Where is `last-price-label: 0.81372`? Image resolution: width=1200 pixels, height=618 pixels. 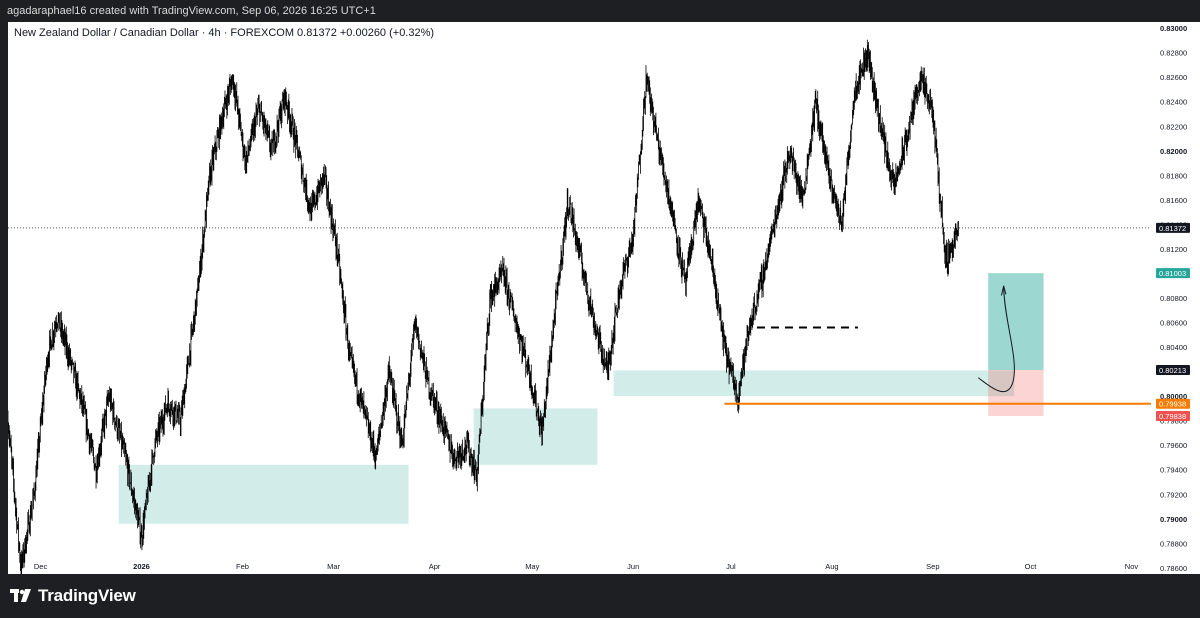 last-price-label: 0.81372 is located at coordinates (1172, 228).